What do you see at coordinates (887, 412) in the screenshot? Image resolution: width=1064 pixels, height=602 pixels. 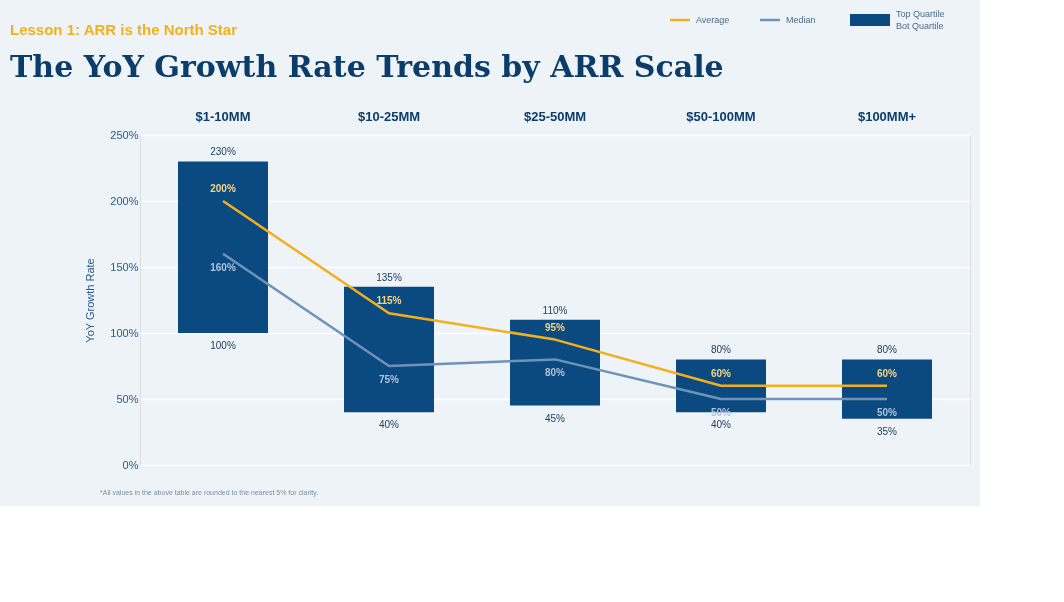 I see `data-label: 50%` at bounding box center [887, 412].